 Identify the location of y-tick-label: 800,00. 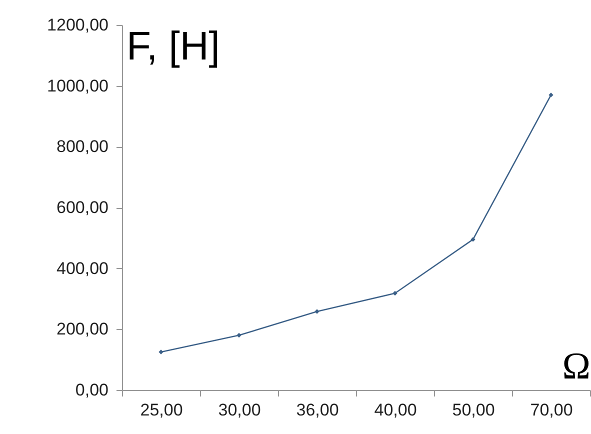
(82, 146).